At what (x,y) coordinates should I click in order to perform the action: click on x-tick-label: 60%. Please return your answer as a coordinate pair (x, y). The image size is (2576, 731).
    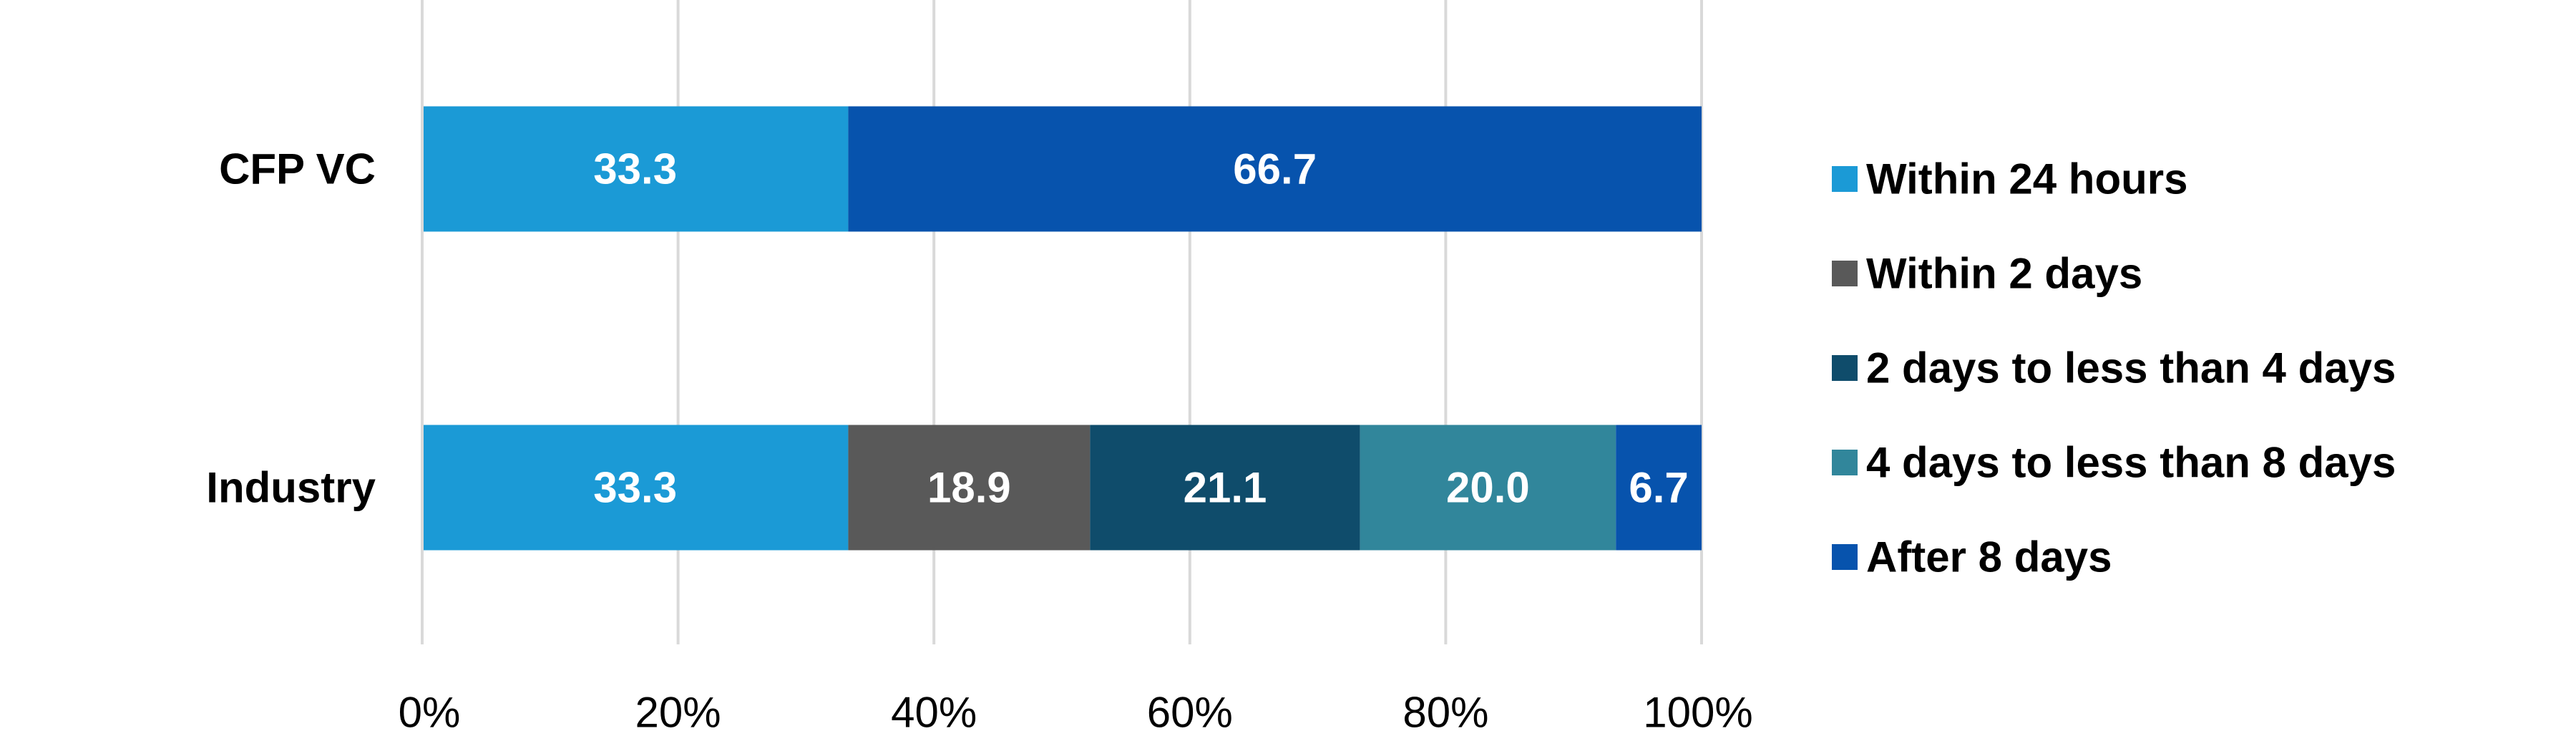
    Looking at the image, I should click on (1190, 710).